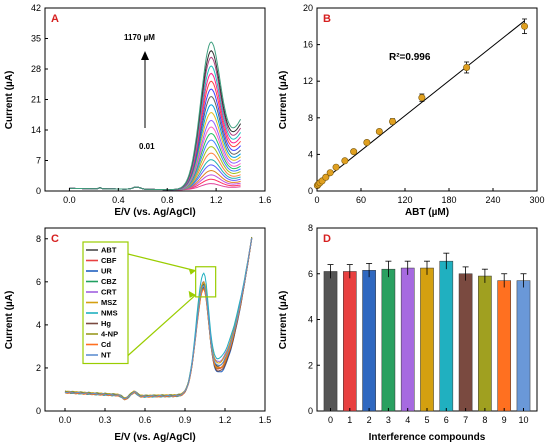  What do you see at coordinates (407, 420) in the screenshot?
I see `x-tick-label: 4` at bounding box center [407, 420].